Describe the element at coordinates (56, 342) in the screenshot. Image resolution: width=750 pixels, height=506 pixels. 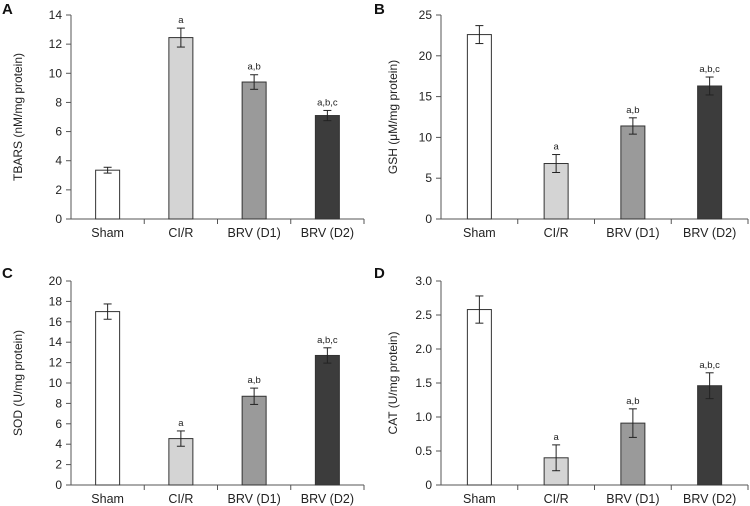
I see `y-tick-label-c: 14` at that location.